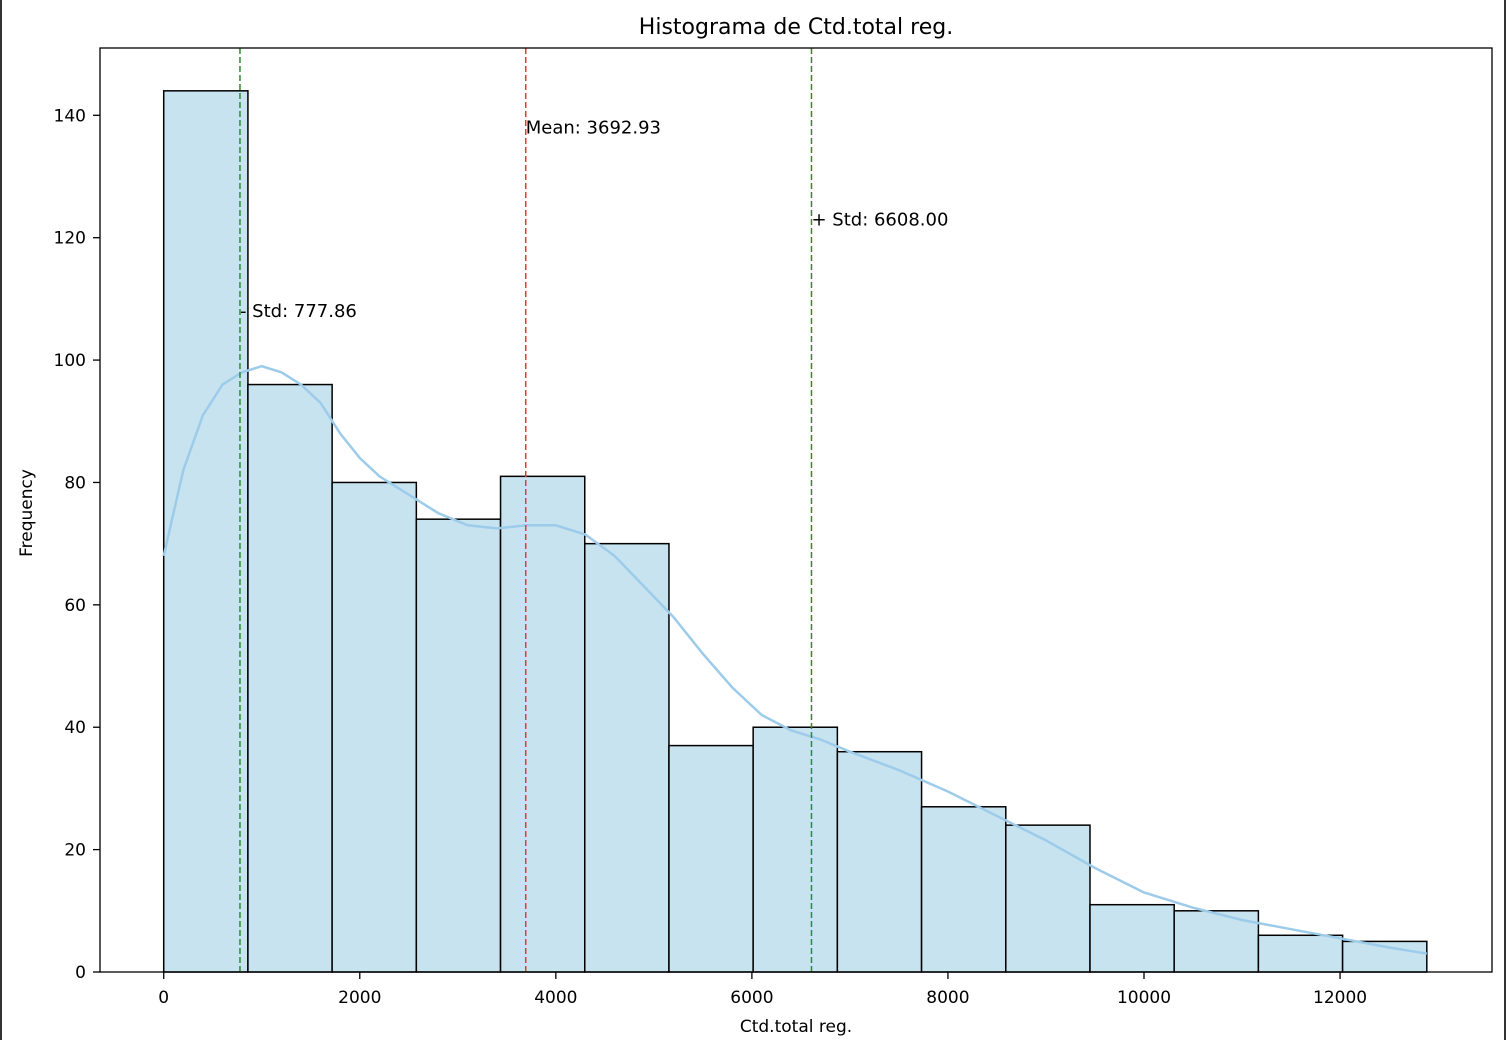 Image resolution: width=1506 pixels, height=1040 pixels. Describe the element at coordinates (75, 483) in the screenshot. I see `y-tick-label-80: 80` at that location.